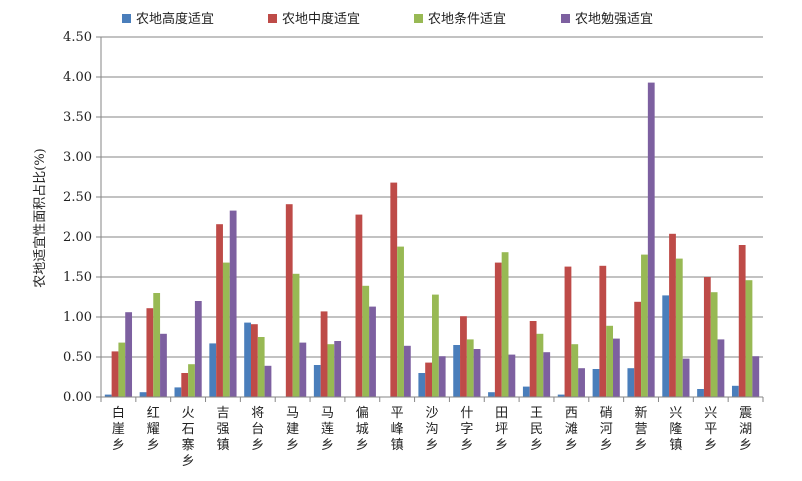 Image resolution: width=802 pixels, height=481 pixels. Describe the element at coordinates (745, 429) in the screenshot. I see `x-tick-label: 震湖乡` at that location.